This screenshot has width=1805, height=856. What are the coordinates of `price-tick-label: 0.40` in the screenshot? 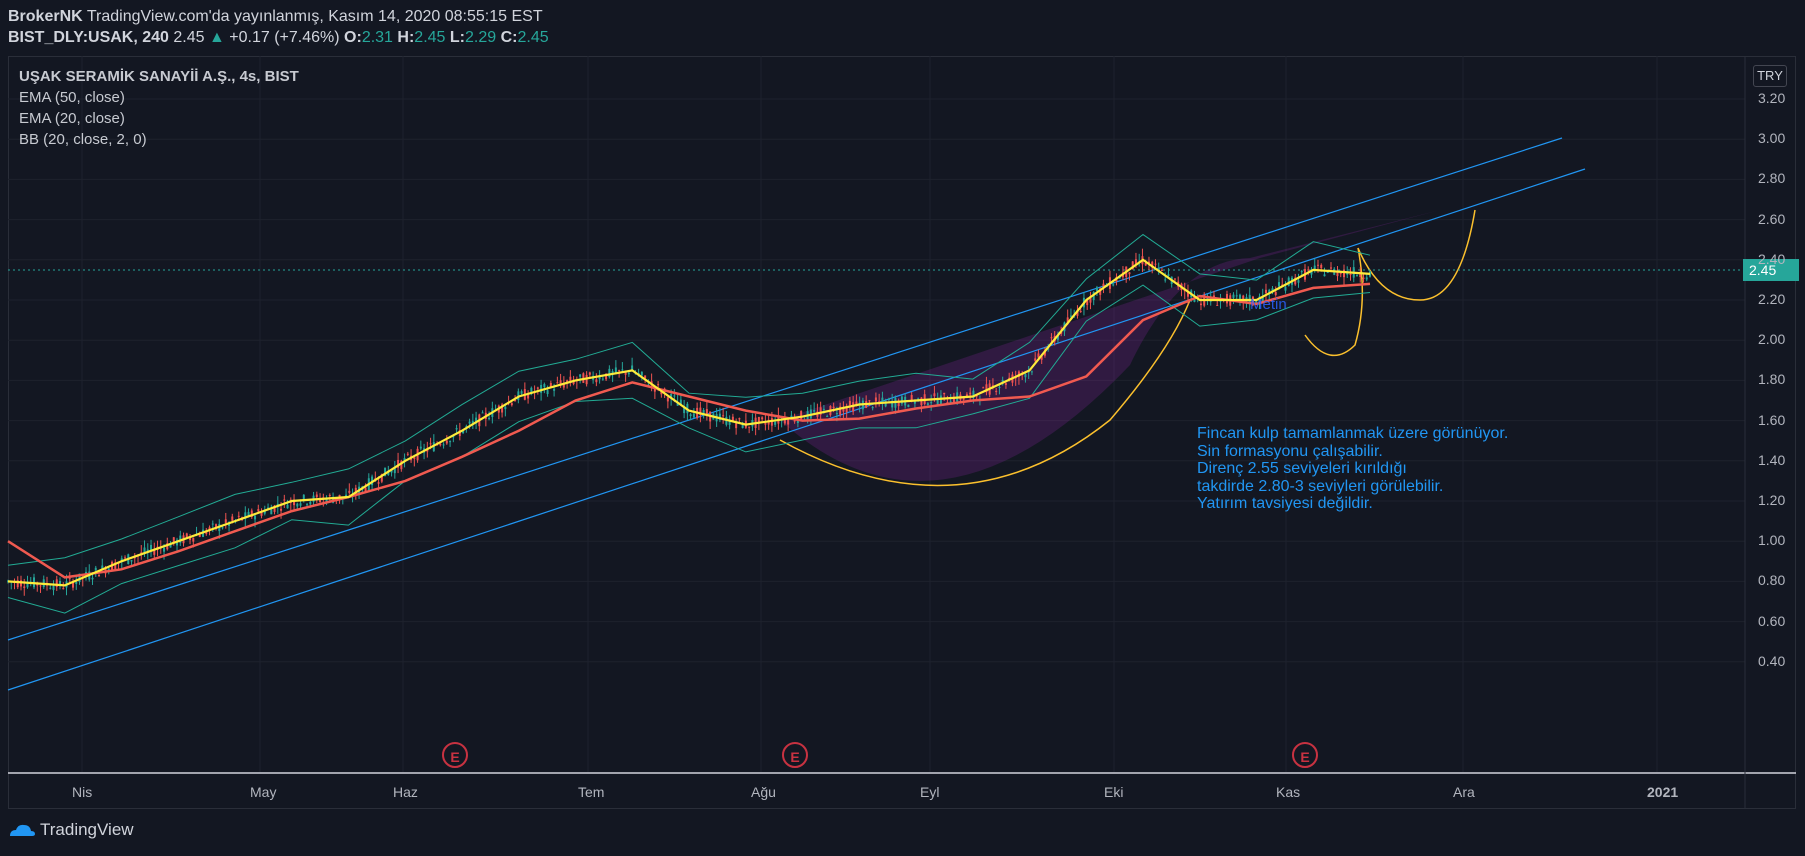 It's located at (1772, 660).